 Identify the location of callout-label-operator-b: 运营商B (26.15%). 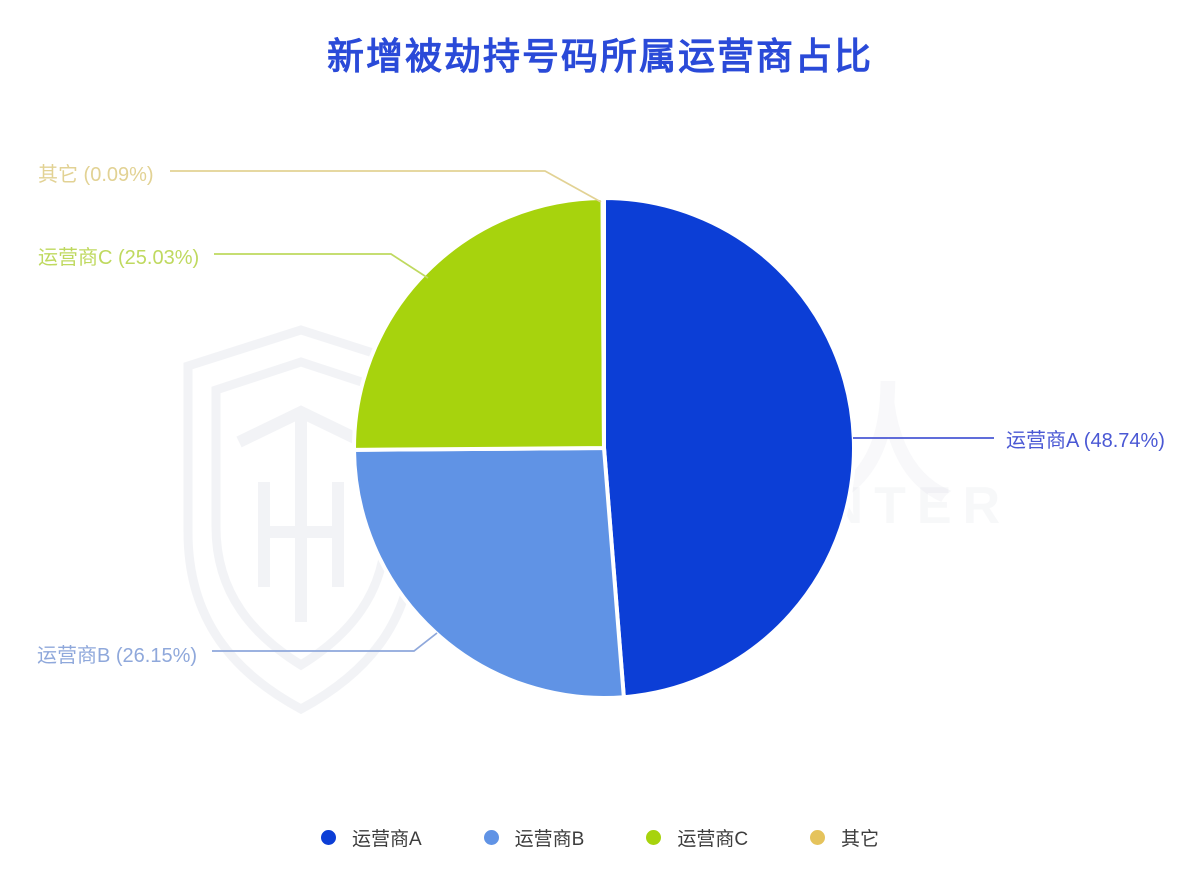
(117, 656).